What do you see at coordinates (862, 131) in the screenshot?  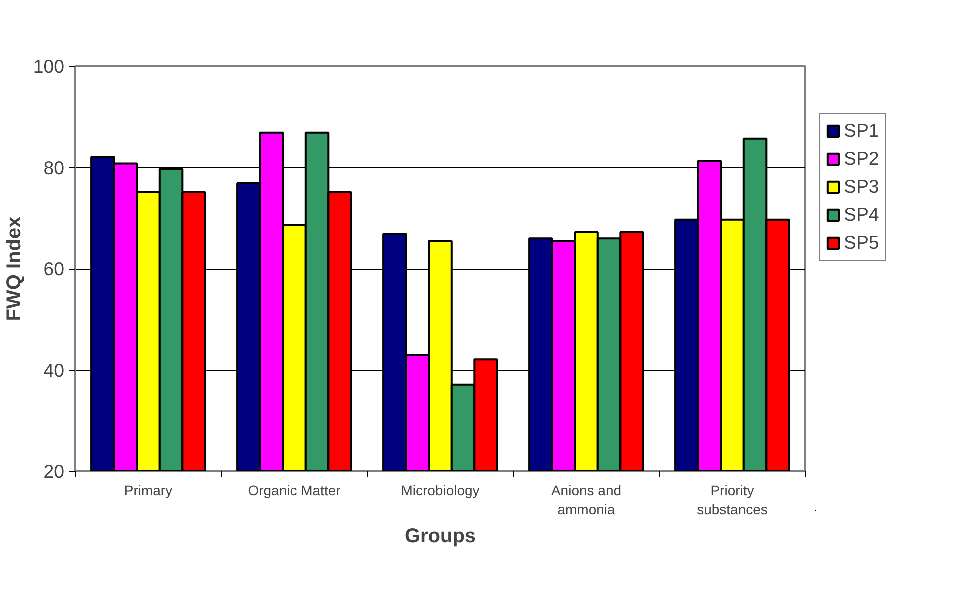 I see `legend-label: SP1` at bounding box center [862, 131].